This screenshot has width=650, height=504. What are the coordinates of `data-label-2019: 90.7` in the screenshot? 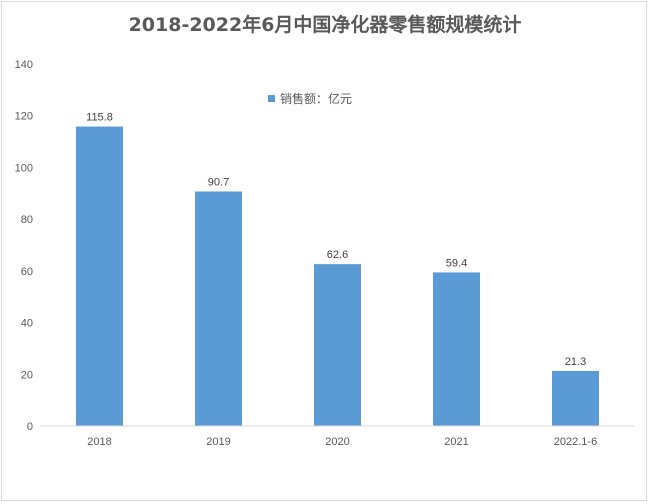 It's located at (218, 182).